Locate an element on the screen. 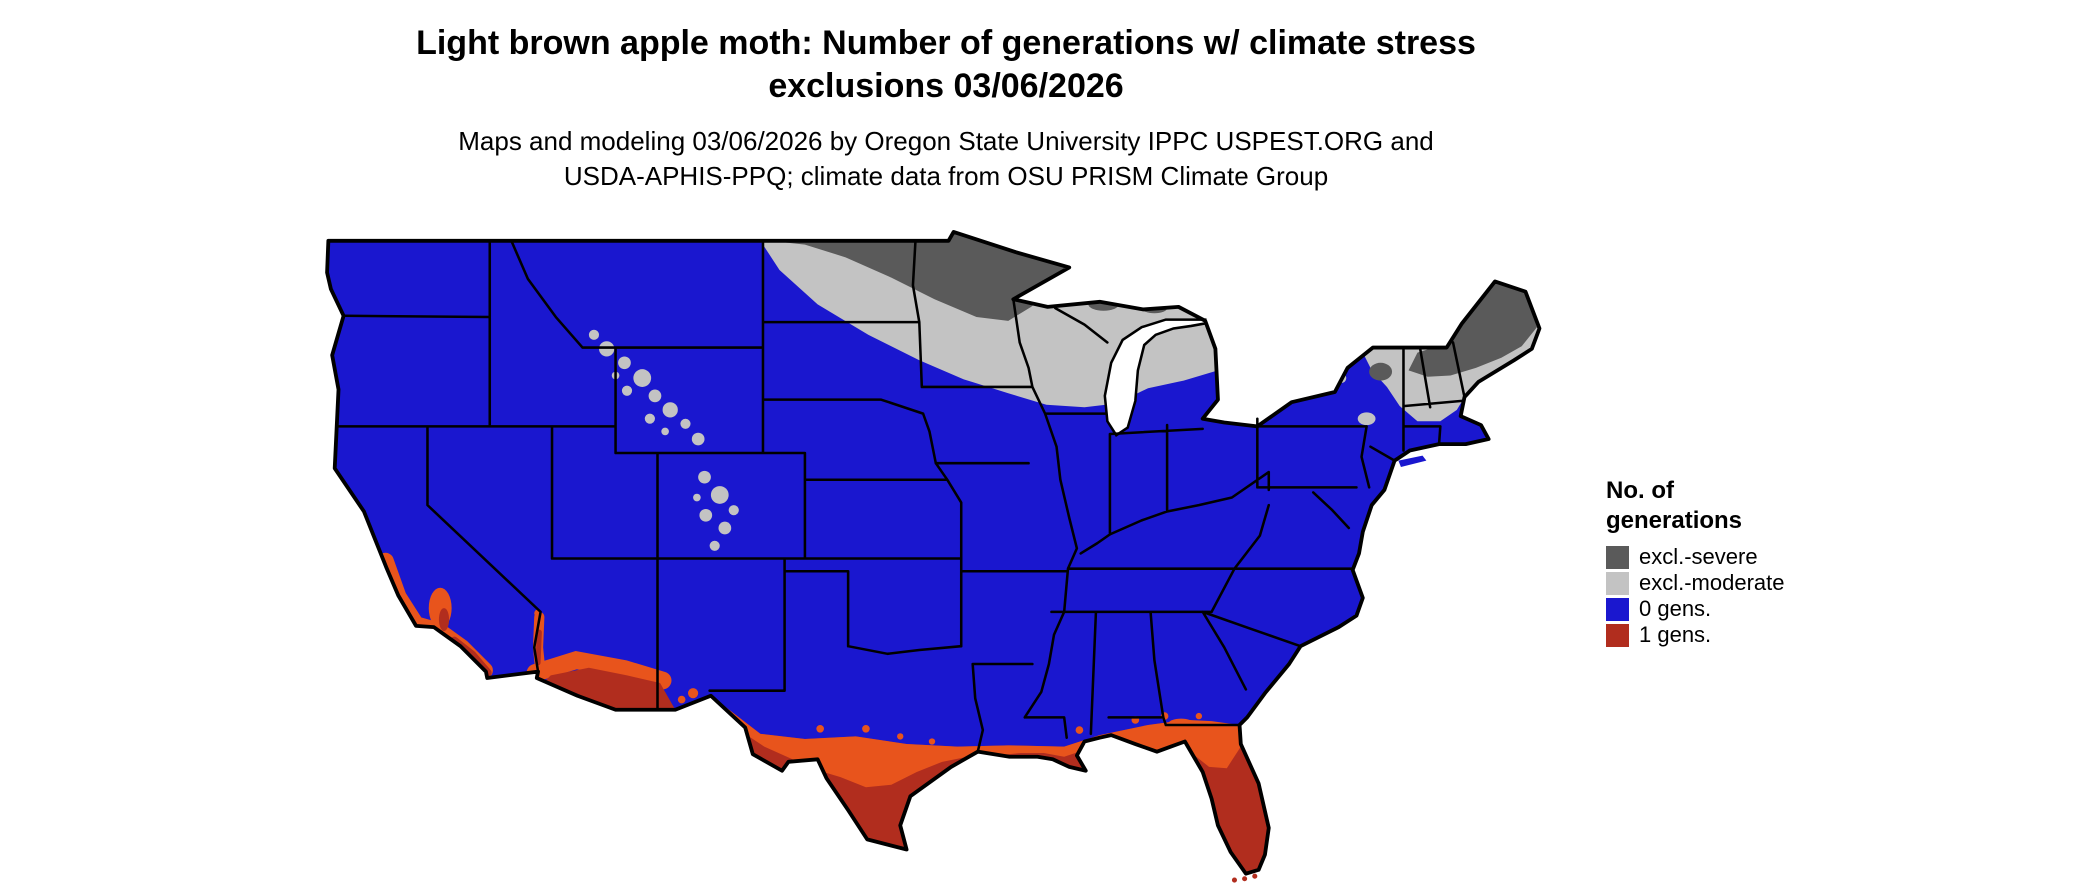 The width and height of the screenshot is (2100, 892). region-severe-exclusion-northeast is located at coordinates (1472, 329).